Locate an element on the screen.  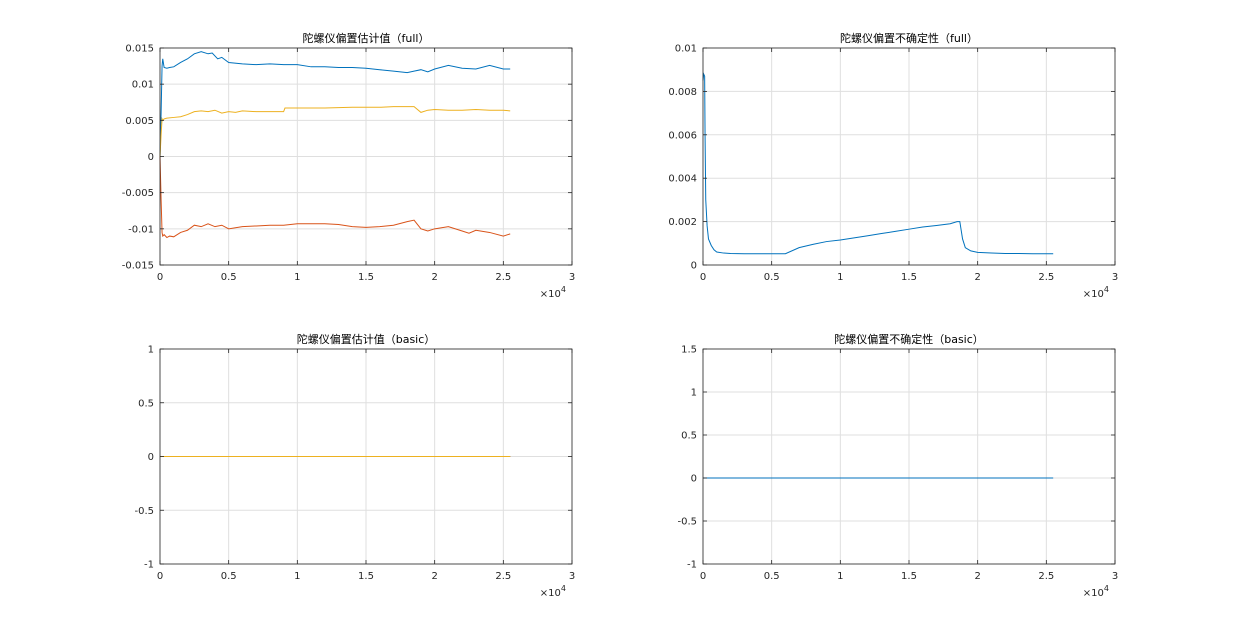
y-tick-label: 0.002 is located at coordinates (682, 222).